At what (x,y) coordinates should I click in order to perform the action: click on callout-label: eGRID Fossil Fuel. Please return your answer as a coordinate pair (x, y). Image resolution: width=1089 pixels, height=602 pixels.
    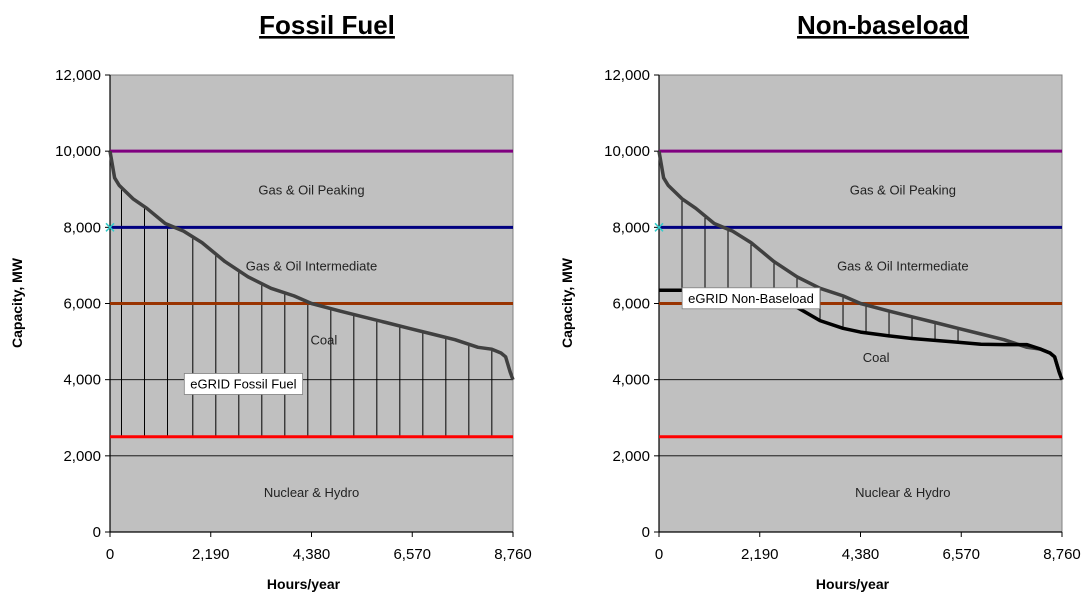
    Looking at the image, I should click on (243, 383).